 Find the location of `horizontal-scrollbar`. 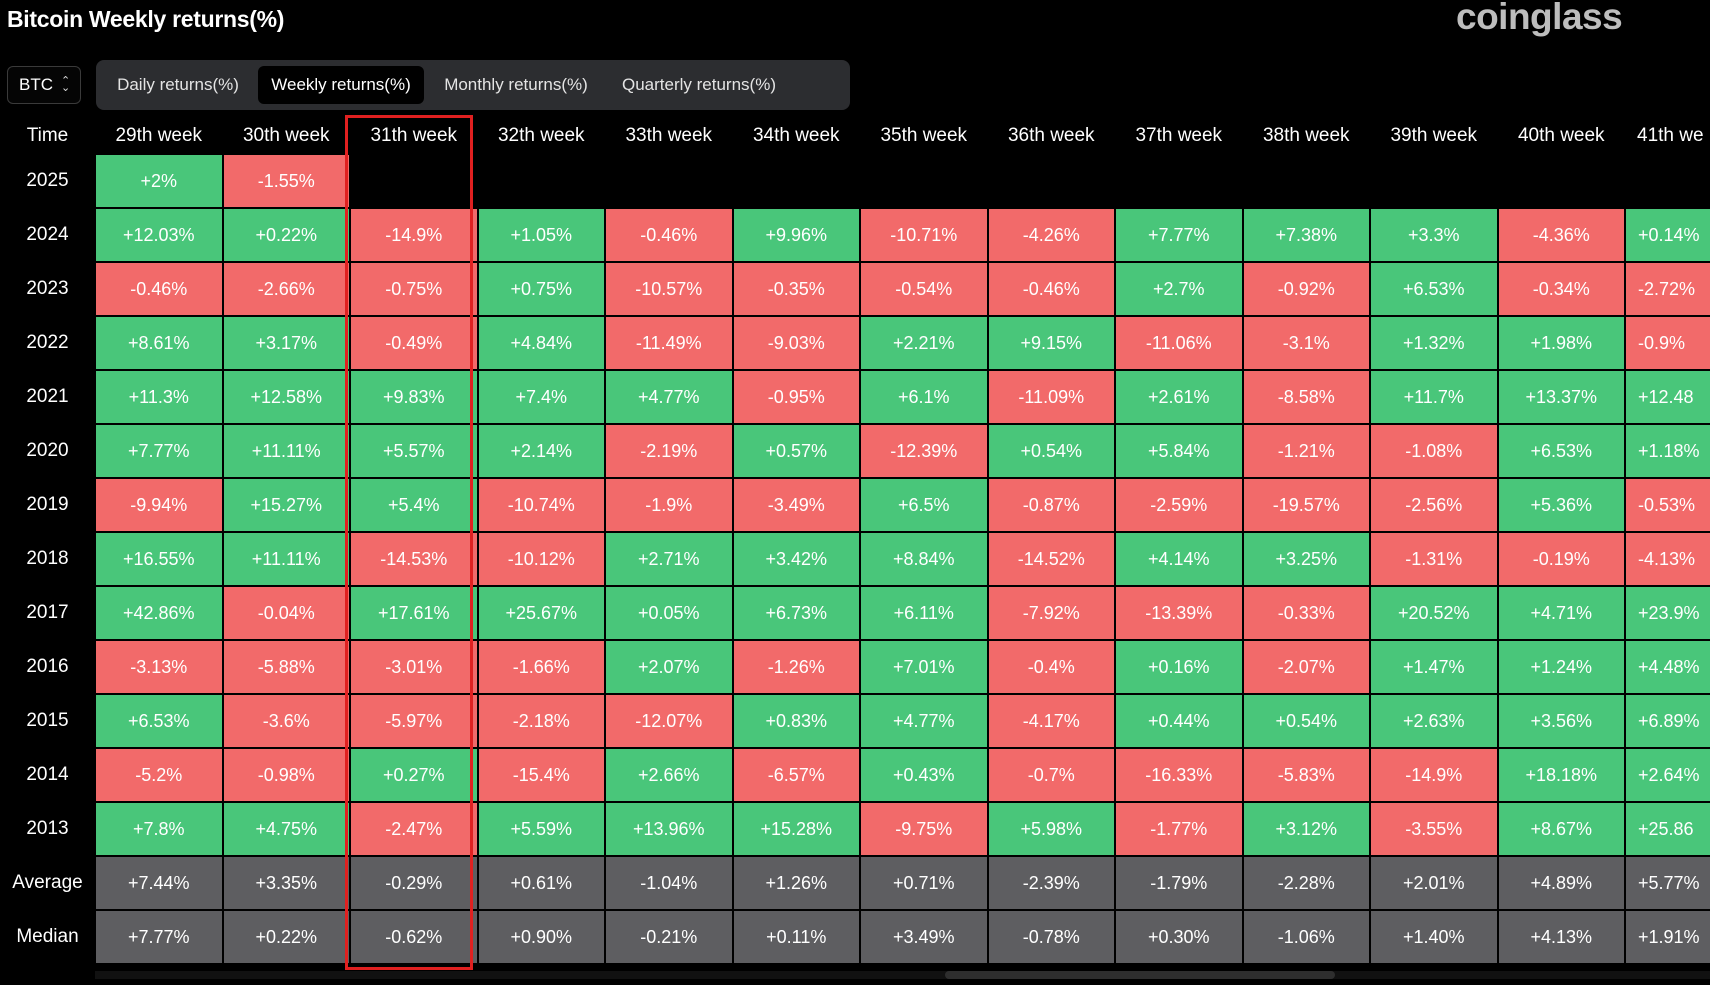

horizontal-scrollbar is located at coordinates (902, 975).